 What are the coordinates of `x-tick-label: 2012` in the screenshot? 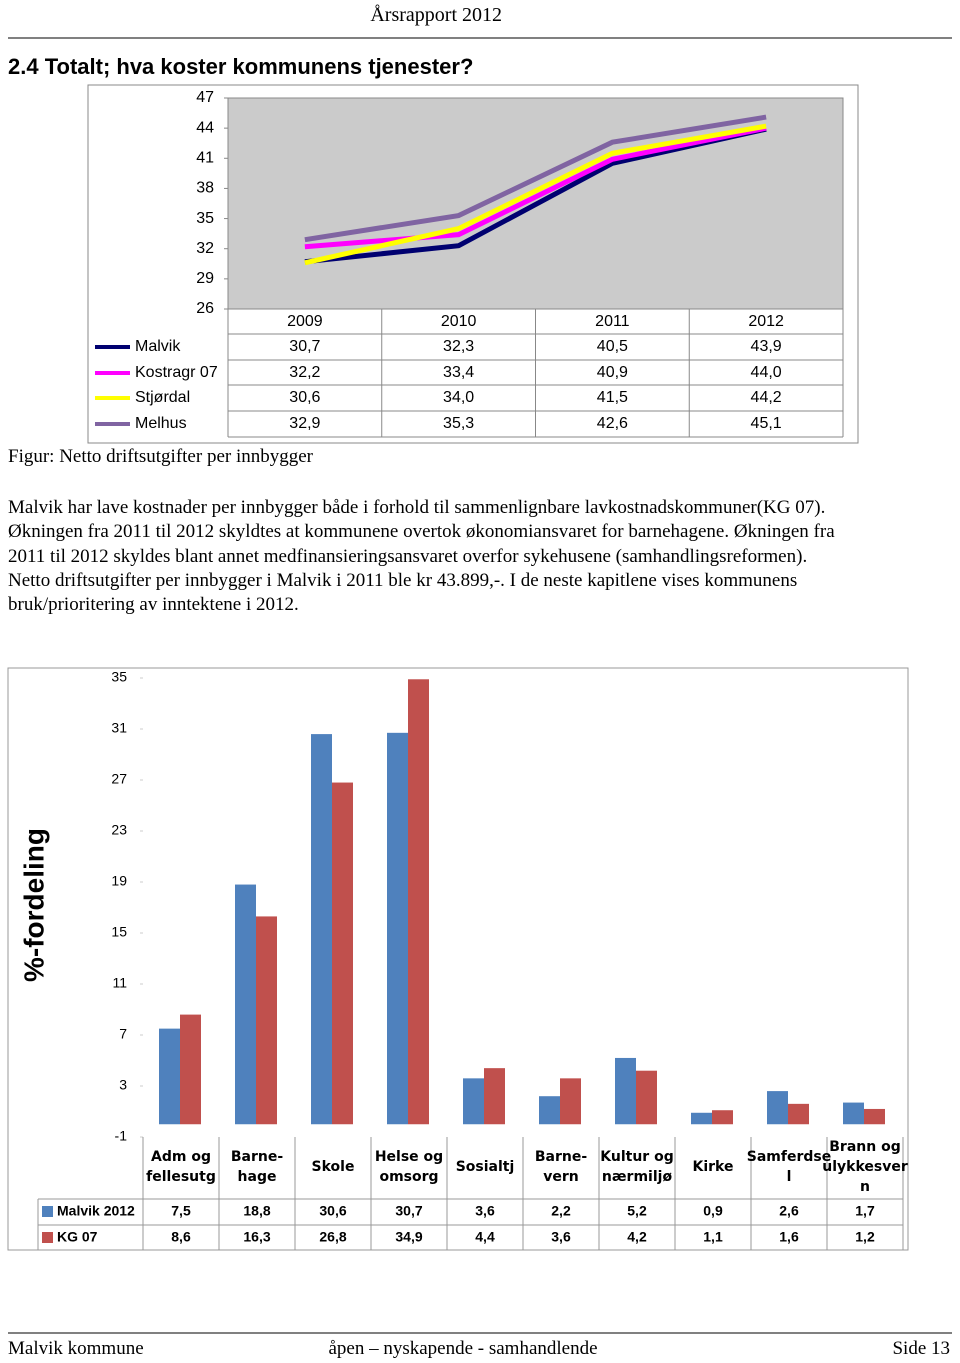 It's located at (766, 321).